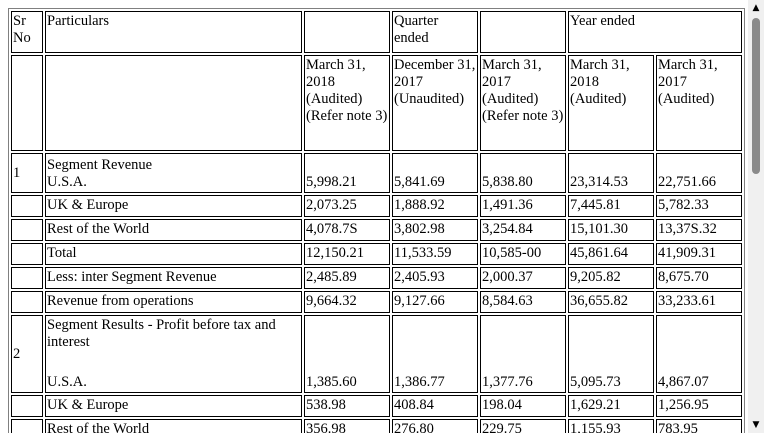 This screenshot has width=764, height=433. Describe the element at coordinates (347, 302) in the screenshot. I see `value-cell: 9,664.32` at that location.